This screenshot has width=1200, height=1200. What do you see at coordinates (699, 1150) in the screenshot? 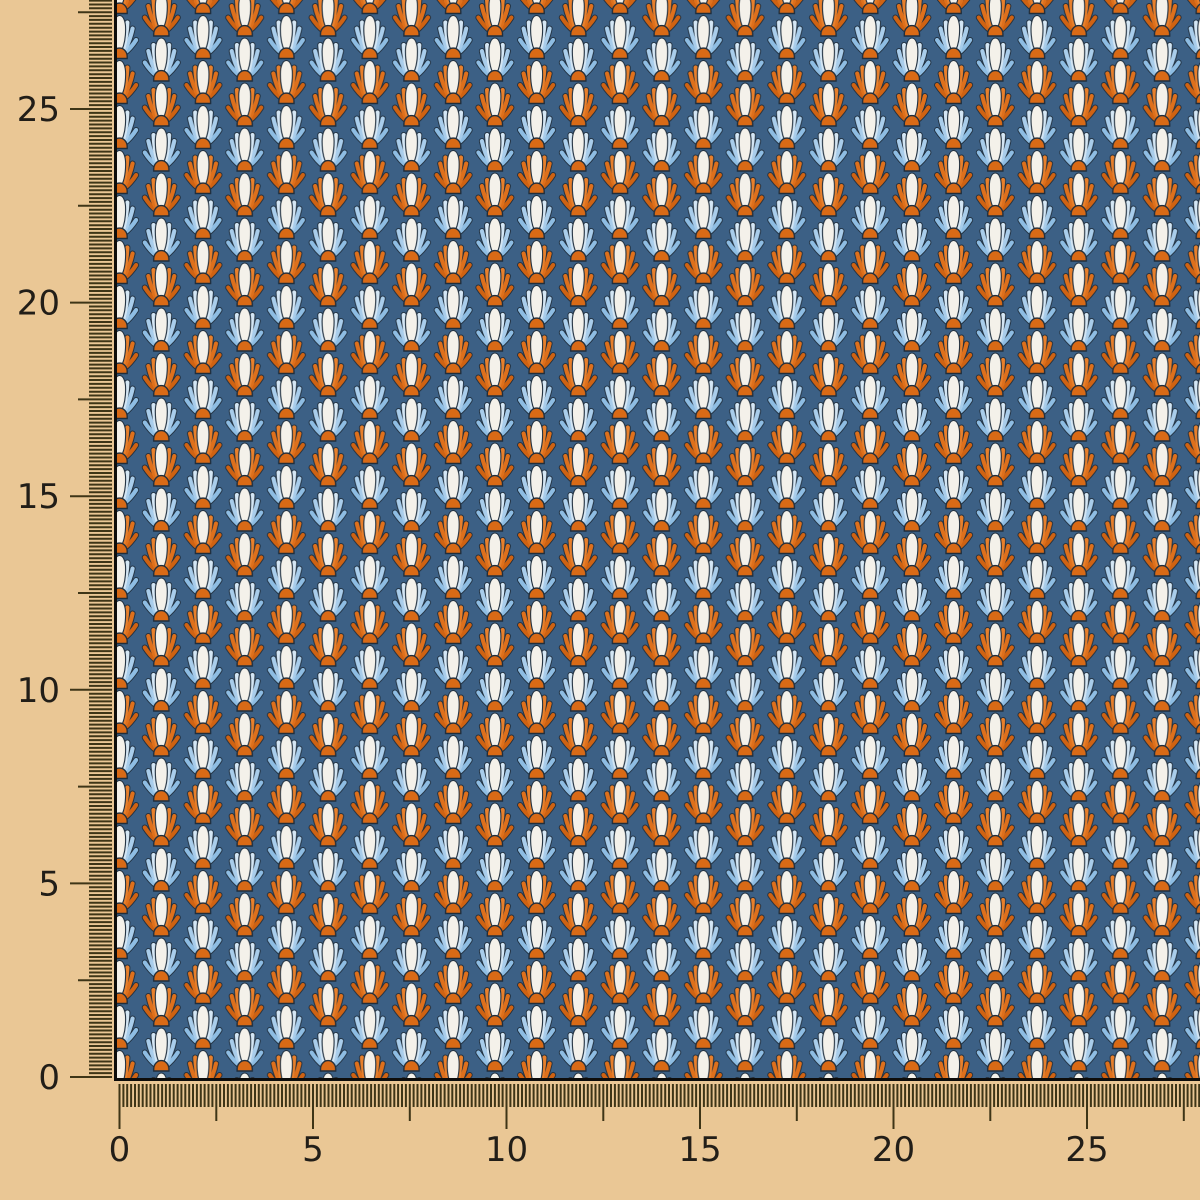
I see `bottom-ruler-label: 15` at bounding box center [699, 1150].